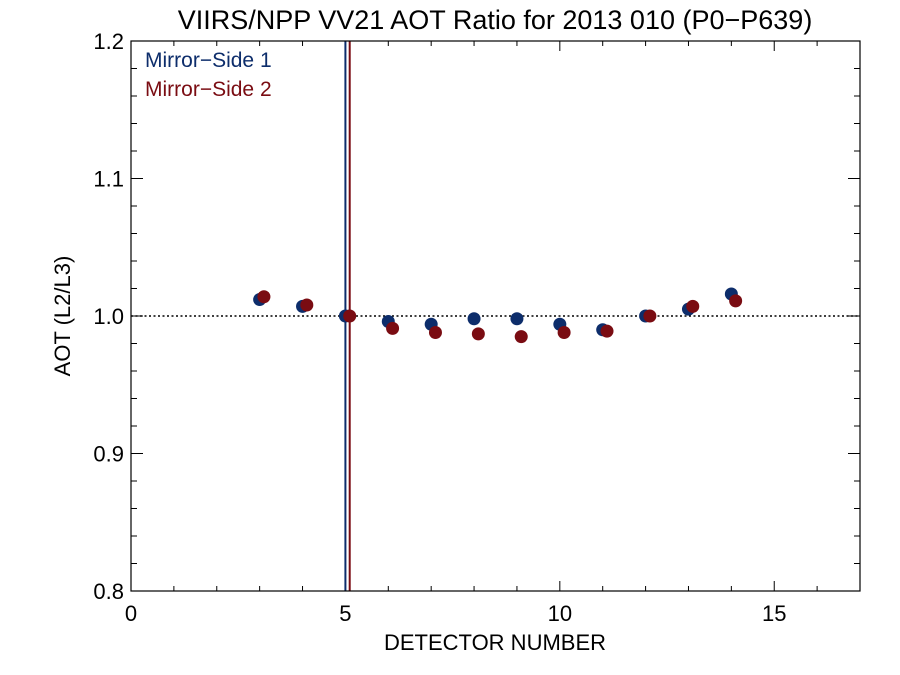 This screenshot has height=675, width=900. What do you see at coordinates (62, 316) in the screenshot?
I see `y-axis-label: AOT (L2/L3)` at bounding box center [62, 316].